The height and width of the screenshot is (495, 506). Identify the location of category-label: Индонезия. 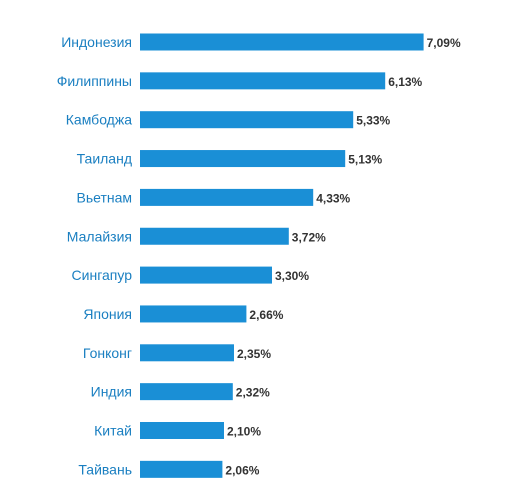
(96, 42).